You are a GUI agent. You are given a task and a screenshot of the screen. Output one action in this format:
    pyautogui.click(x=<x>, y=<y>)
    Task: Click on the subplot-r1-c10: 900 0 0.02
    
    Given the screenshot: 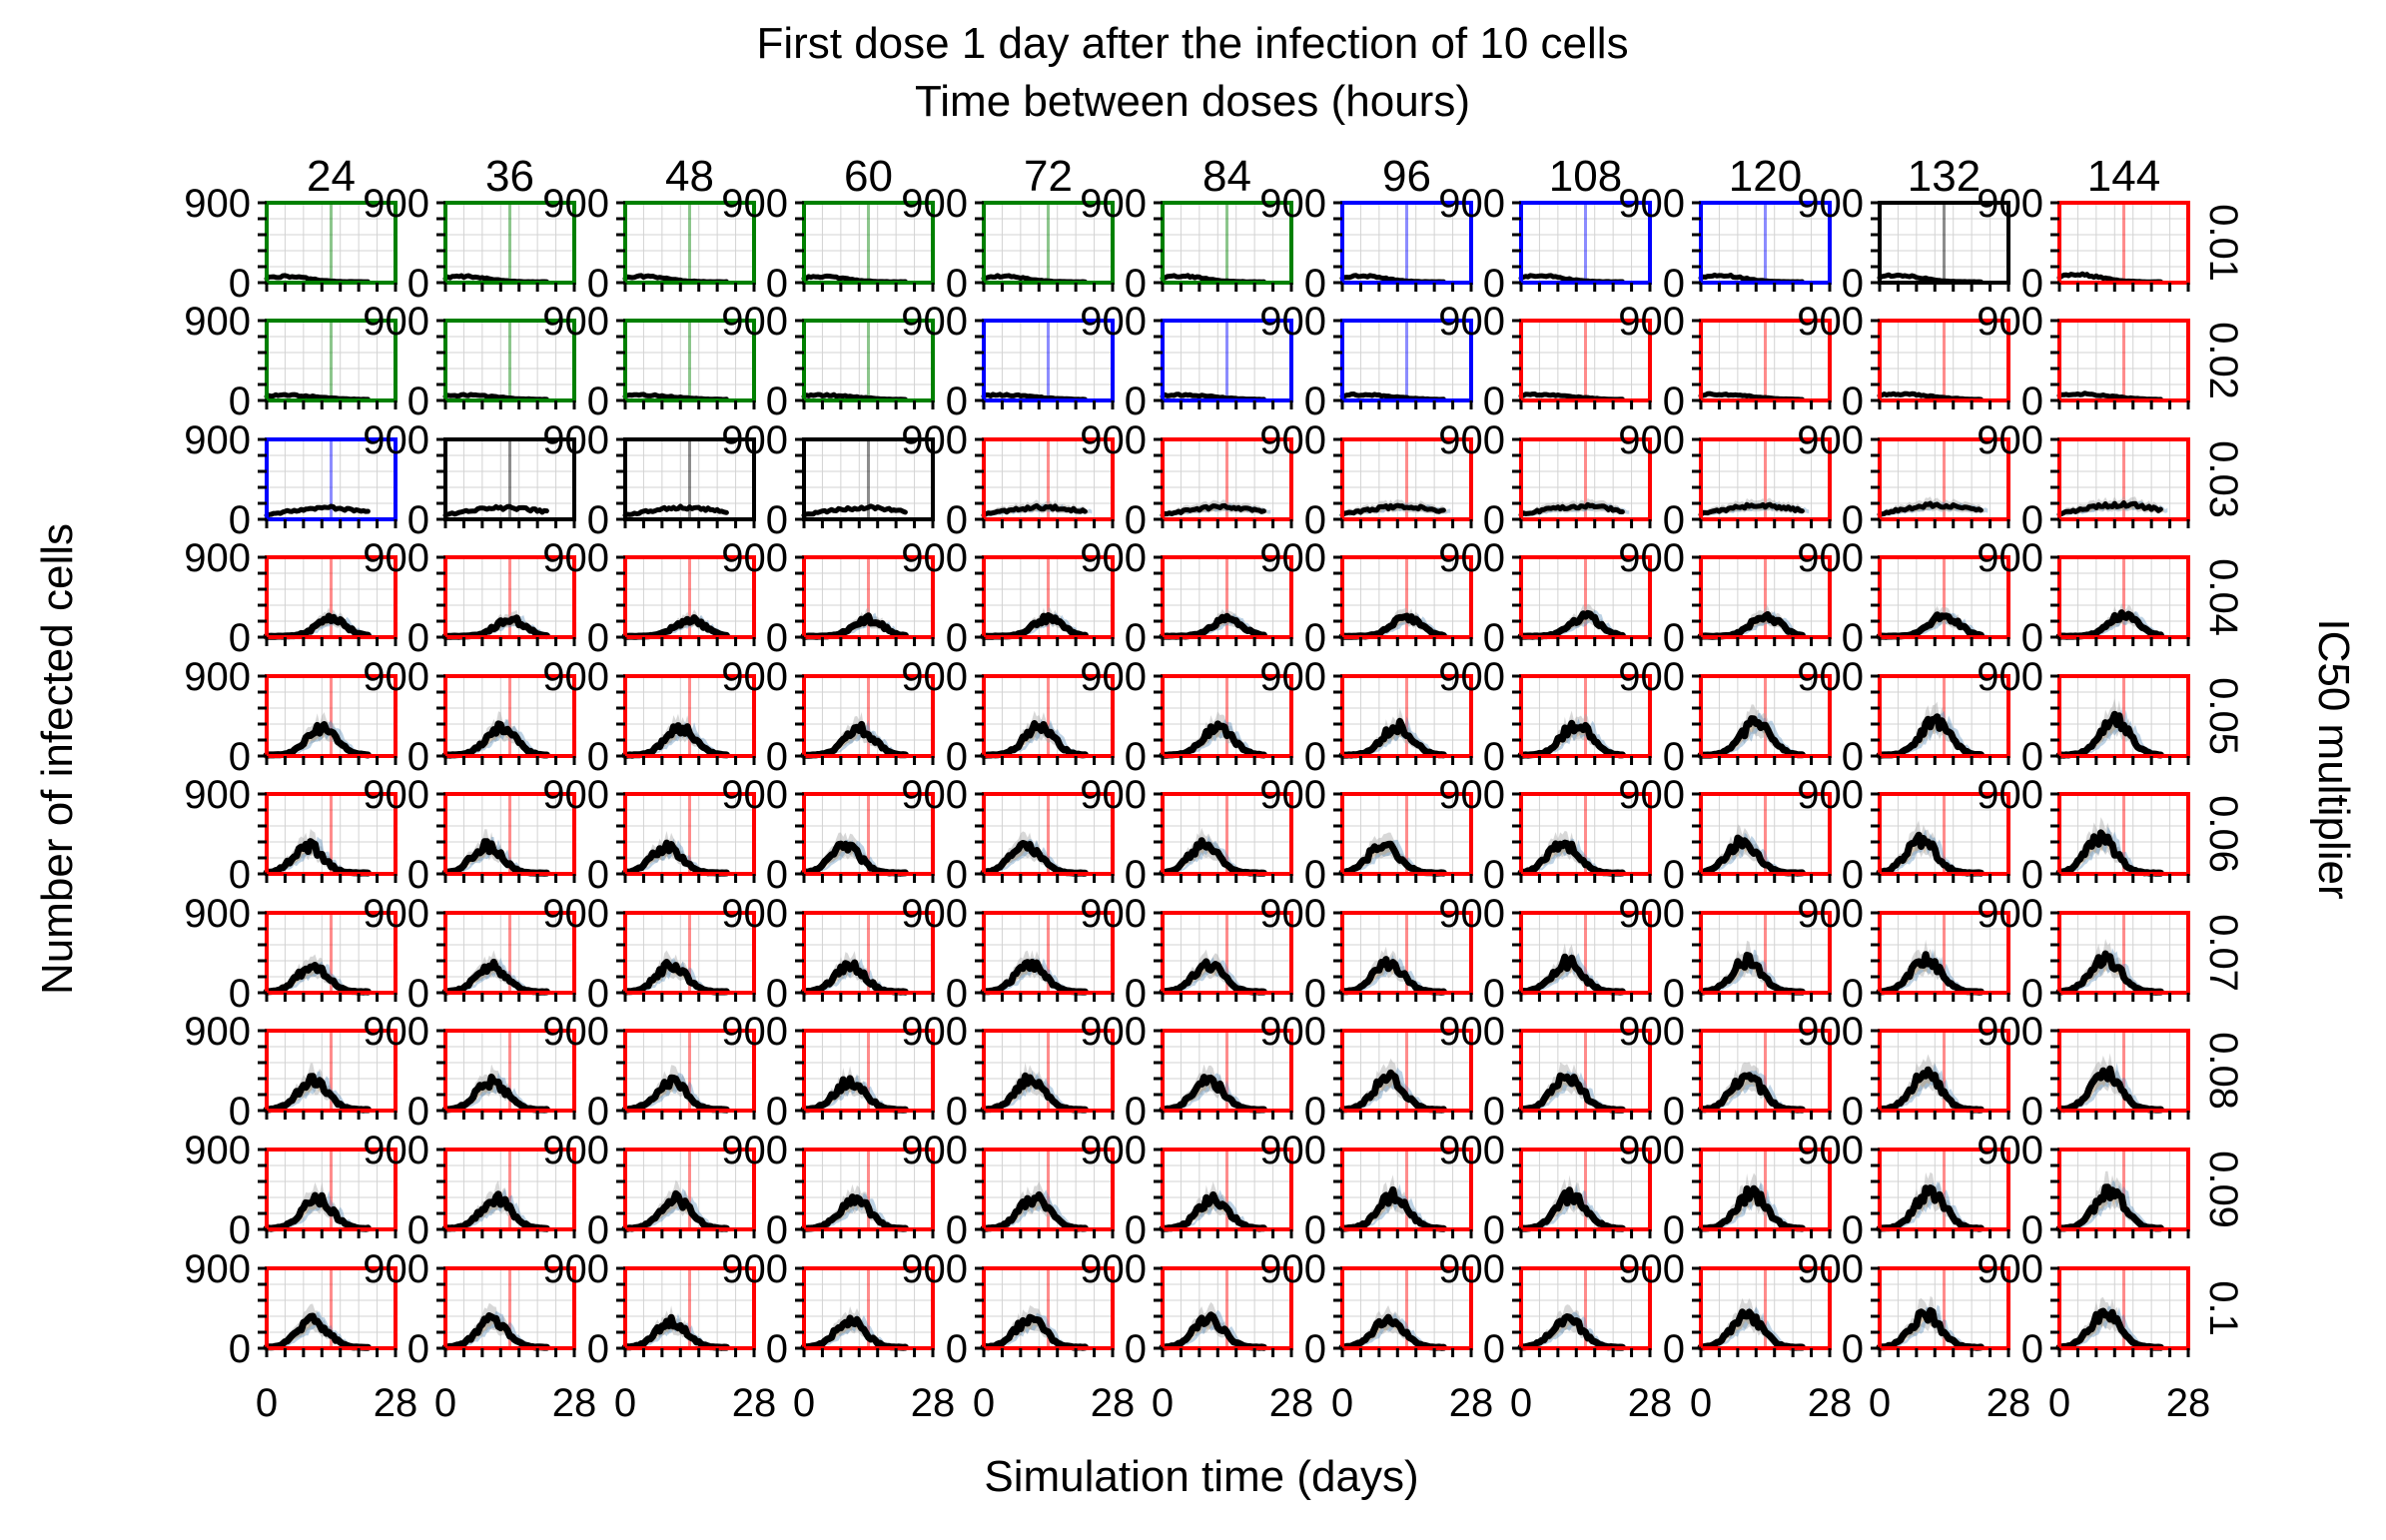 What is the action you would take?
    pyautogui.click(x=2111, y=362)
    